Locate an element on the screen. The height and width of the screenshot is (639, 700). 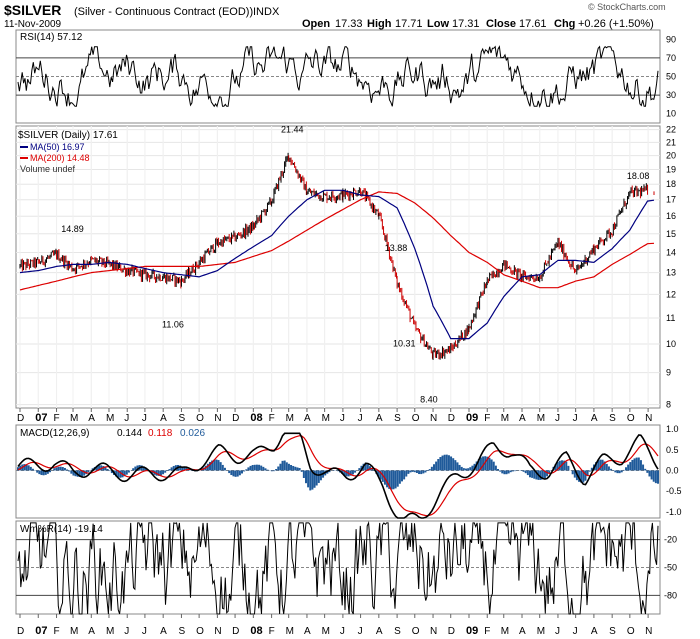
macd-line is located at coordinates (338, 475).